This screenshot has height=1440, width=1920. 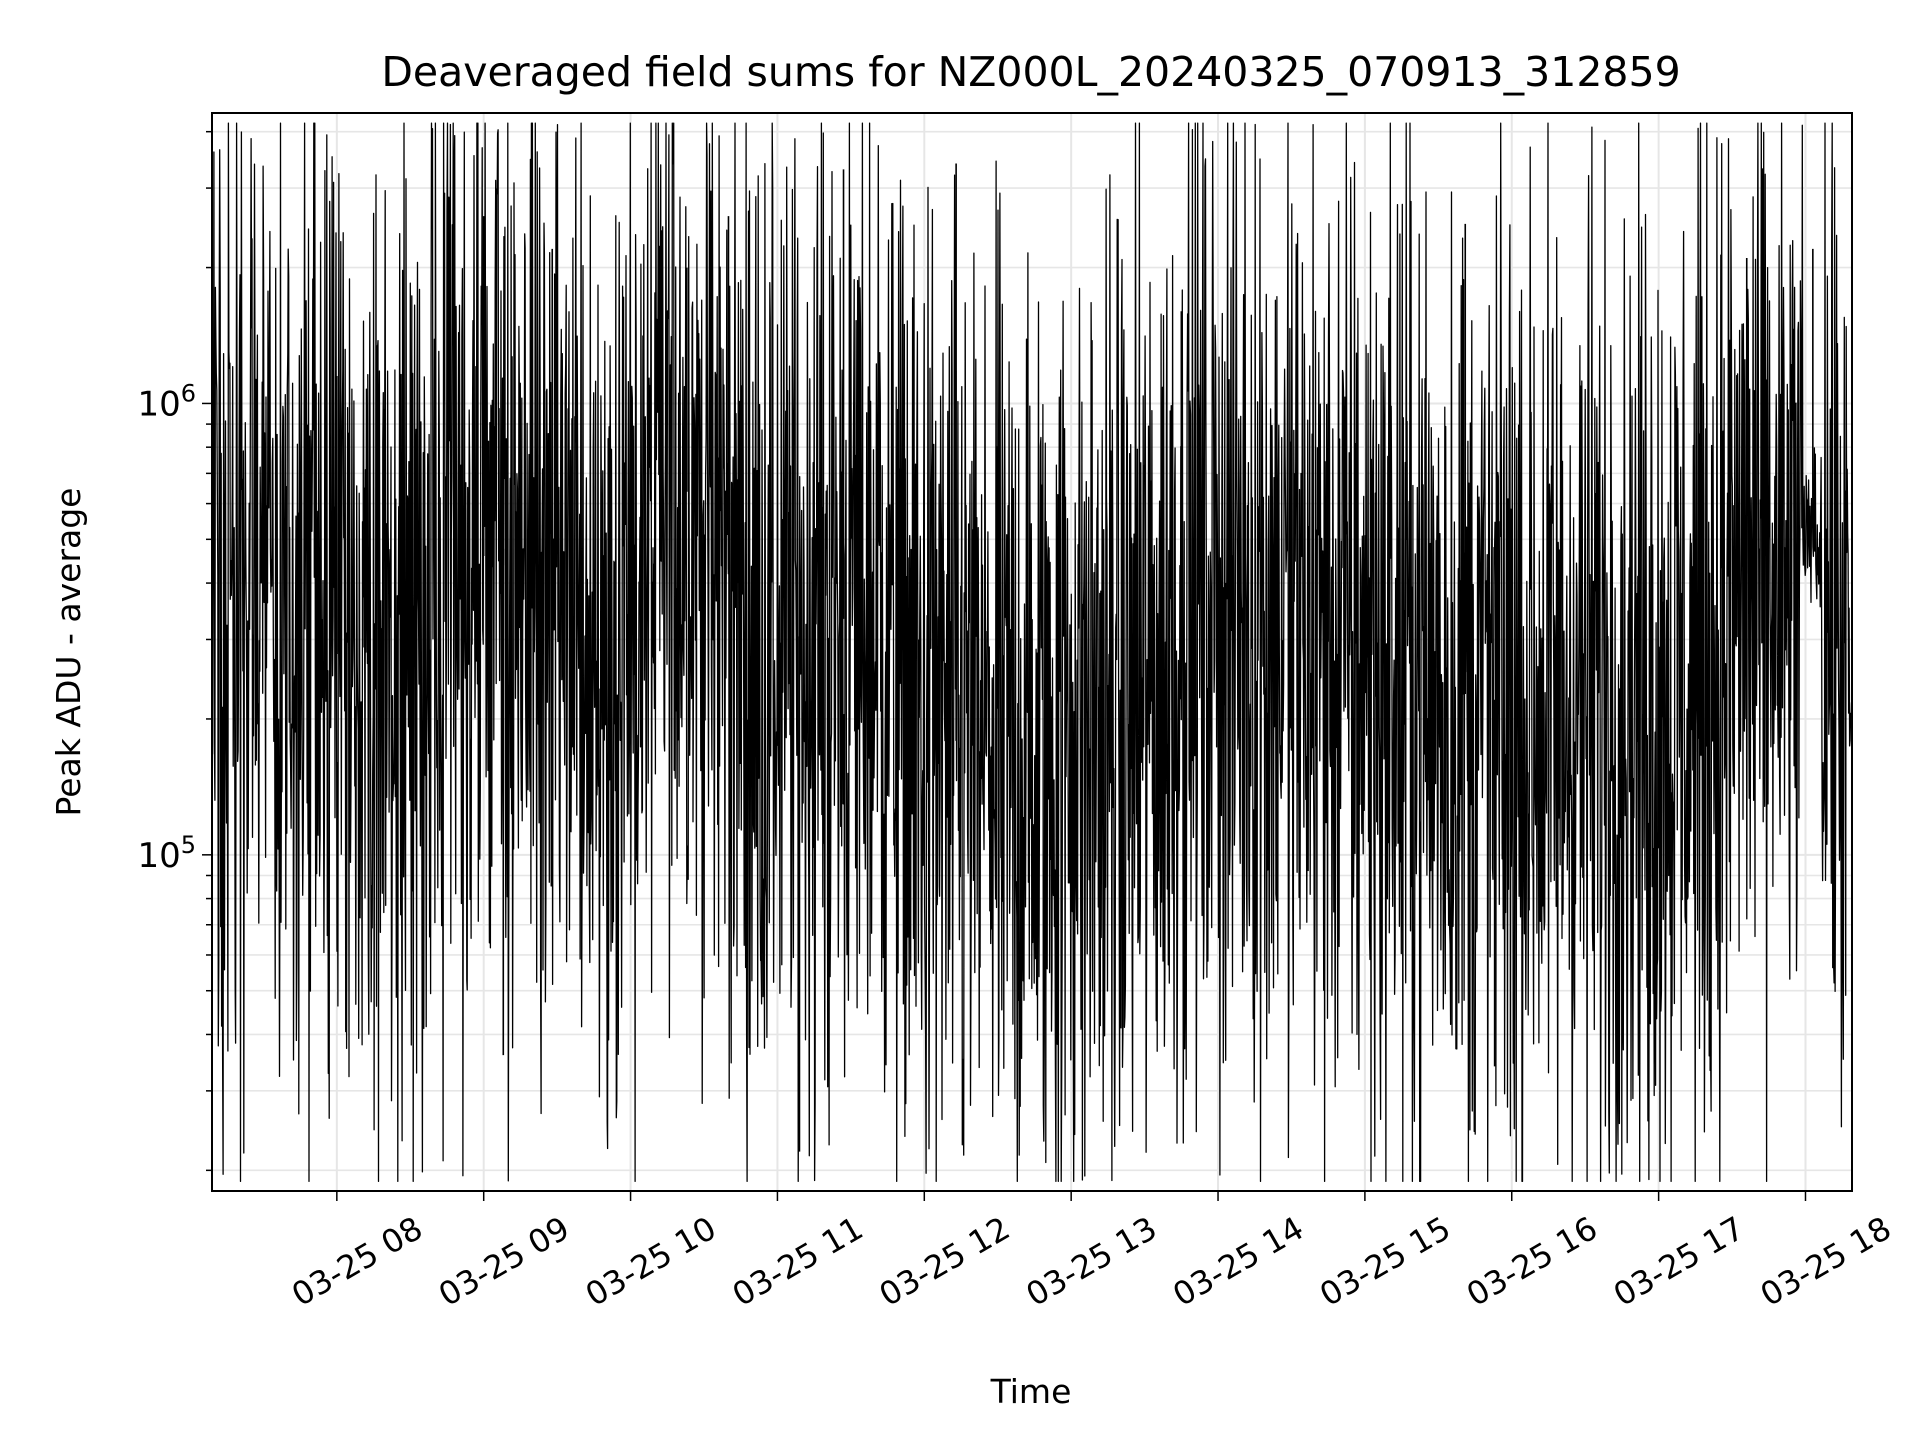 What do you see at coordinates (166, 853) in the screenshot?
I see `y-tick-label: 10⁵` at bounding box center [166, 853].